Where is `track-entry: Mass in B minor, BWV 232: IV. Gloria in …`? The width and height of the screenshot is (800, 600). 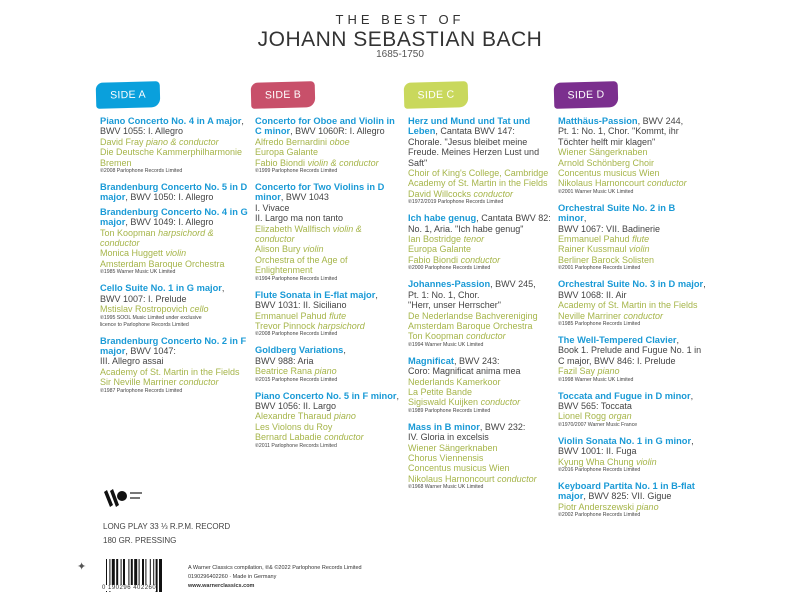 track-entry: Mass in B minor, BWV 232: IV. Gloria in … is located at coordinates (482, 456).